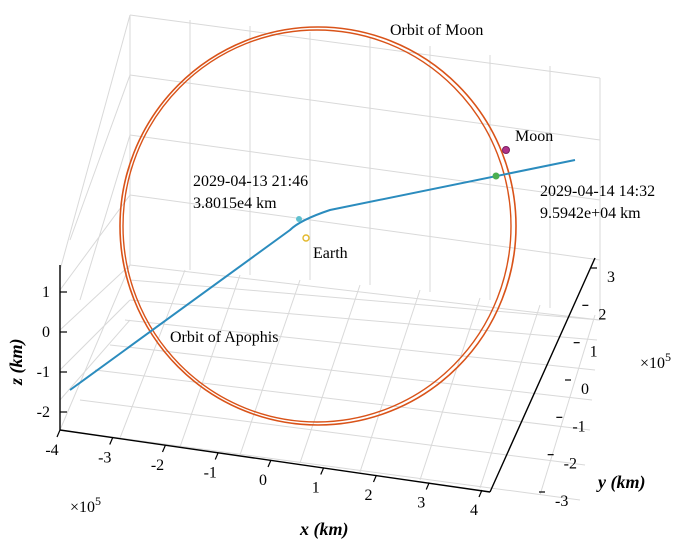 The image size is (700, 553). What do you see at coordinates (263, 480) in the screenshot?
I see `x-tick-label: 0` at bounding box center [263, 480].